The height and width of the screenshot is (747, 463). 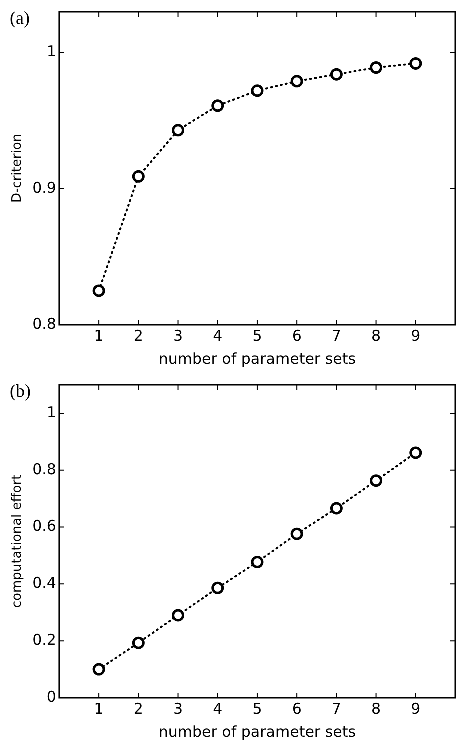 What do you see at coordinates (20, 18) in the screenshot?
I see `text: (a)` at bounding box center [20, 18].